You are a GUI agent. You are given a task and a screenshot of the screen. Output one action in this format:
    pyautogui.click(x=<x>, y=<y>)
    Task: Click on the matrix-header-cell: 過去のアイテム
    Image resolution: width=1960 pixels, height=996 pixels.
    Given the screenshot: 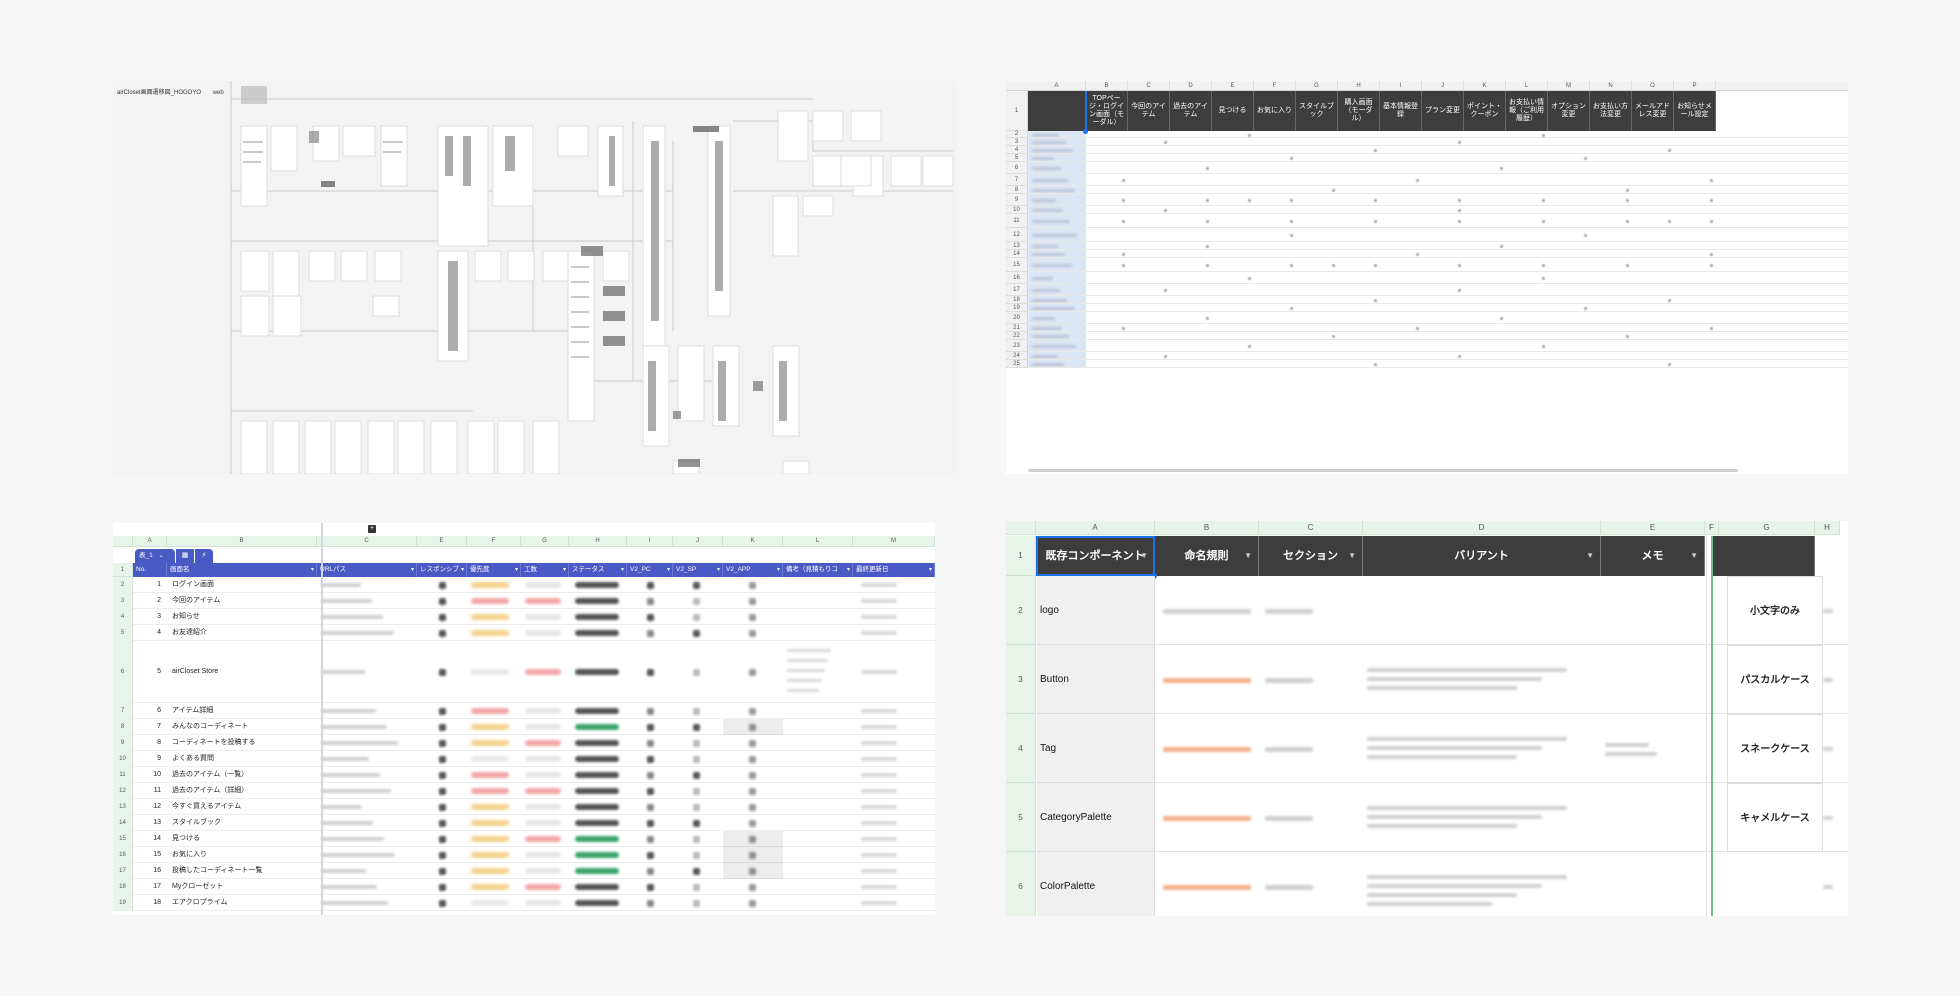 What is the action you would take?
    pyautogui.click(x=1191, y=111)
    